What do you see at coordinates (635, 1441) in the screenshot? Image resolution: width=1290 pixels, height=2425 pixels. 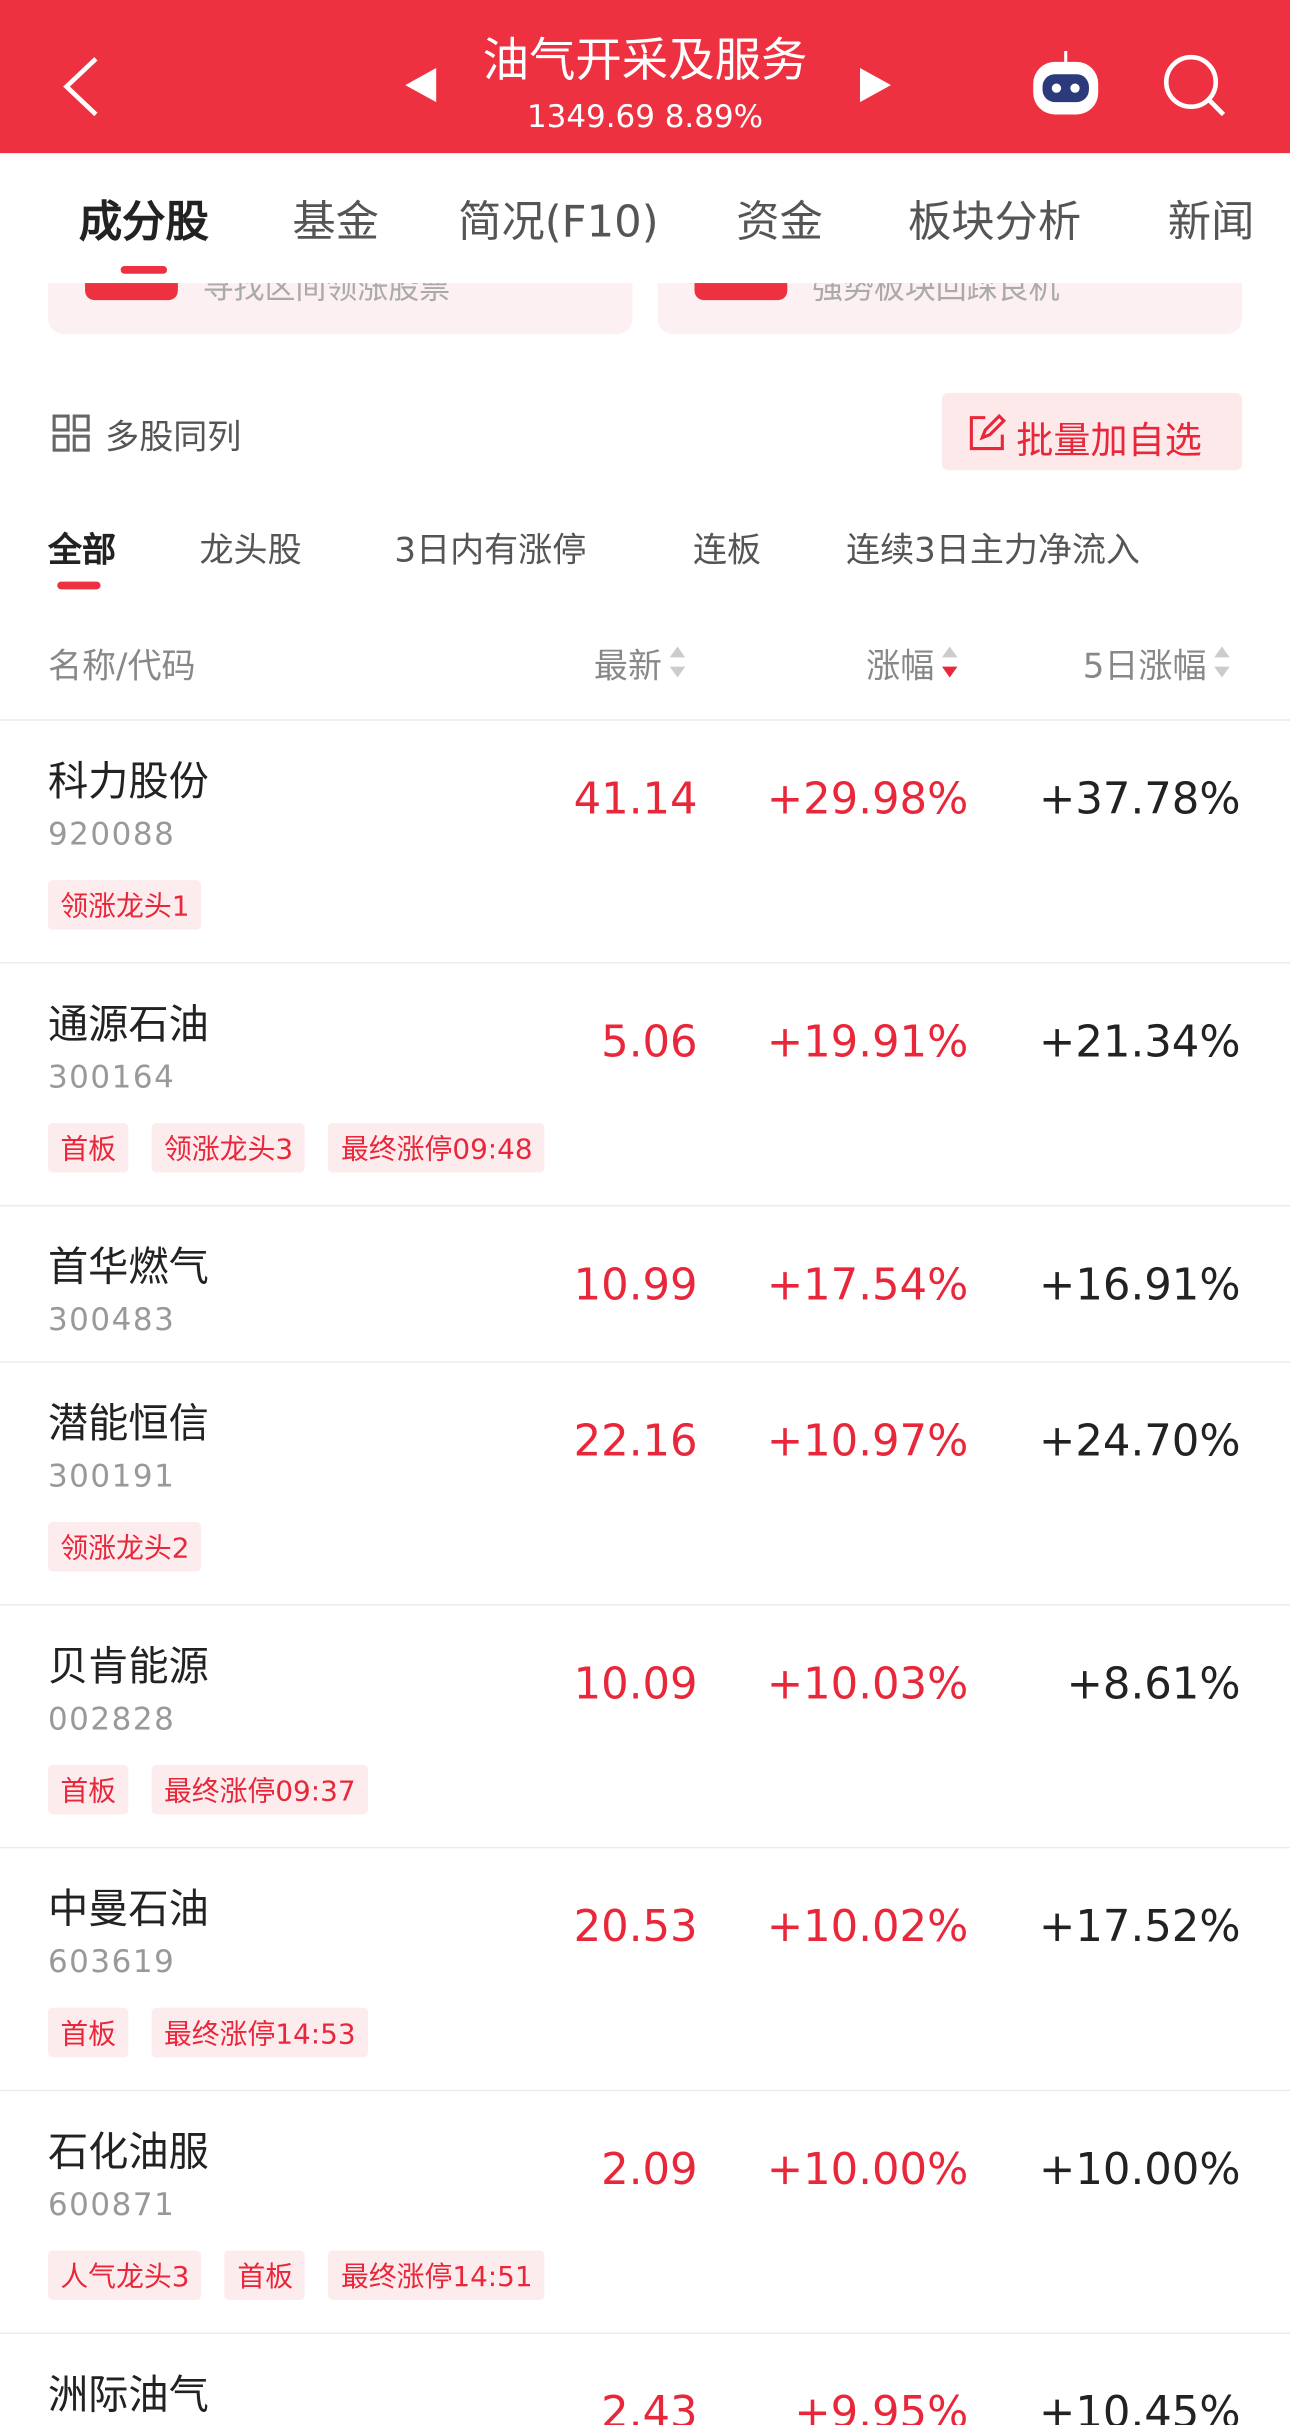 I see `price: 22.16` at bounding box center [635, 1441].